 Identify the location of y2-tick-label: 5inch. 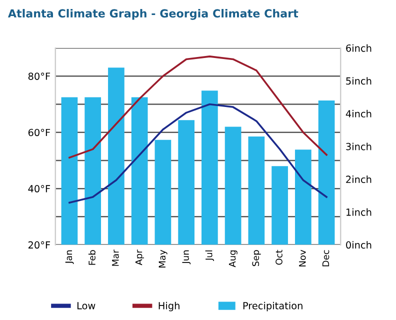
(359, 81).